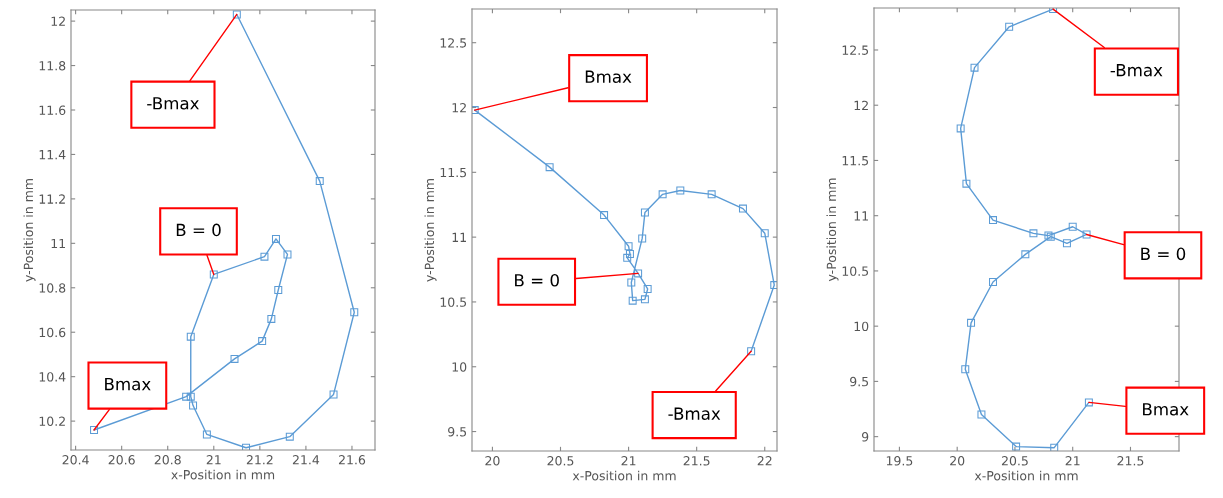  I want to click on y-tick-label: 9, so click(865, 437).